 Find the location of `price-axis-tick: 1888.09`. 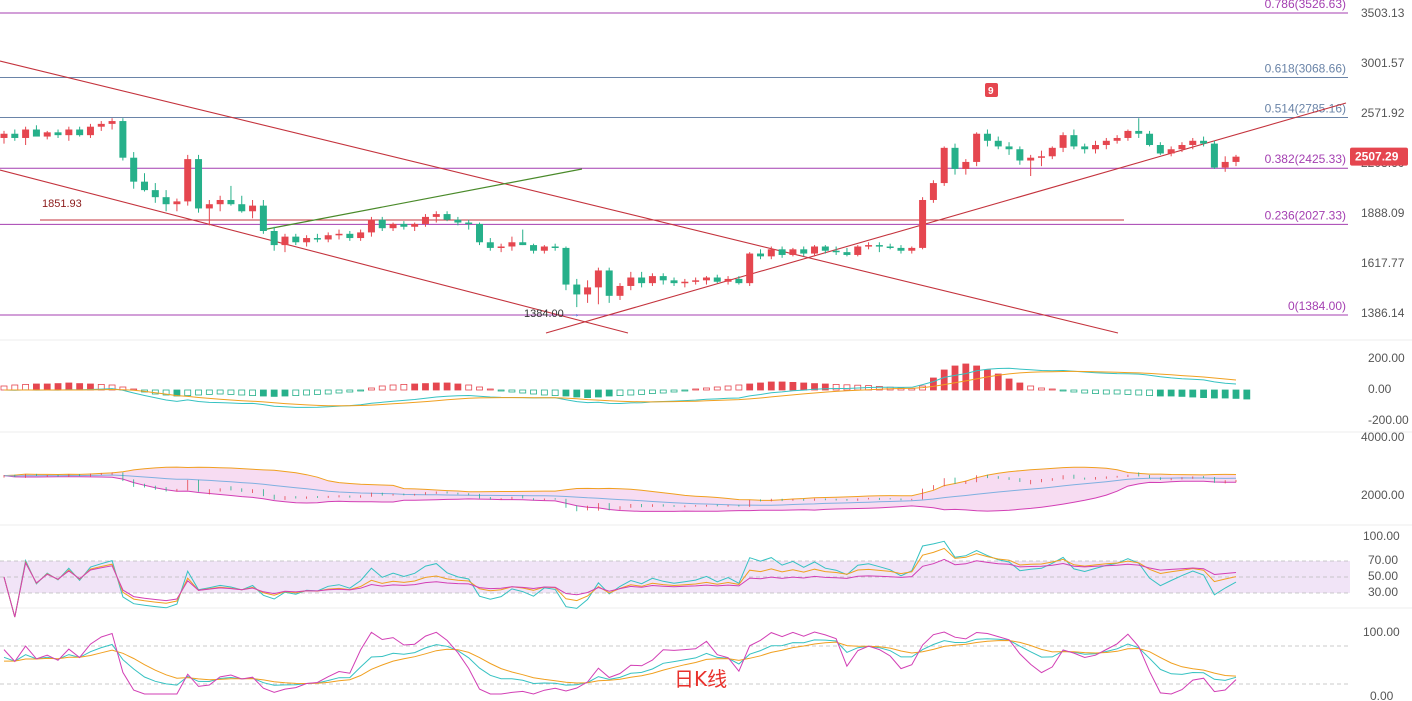

price-axis-tick: 1888.09 is located at coordinates (1383, 213).